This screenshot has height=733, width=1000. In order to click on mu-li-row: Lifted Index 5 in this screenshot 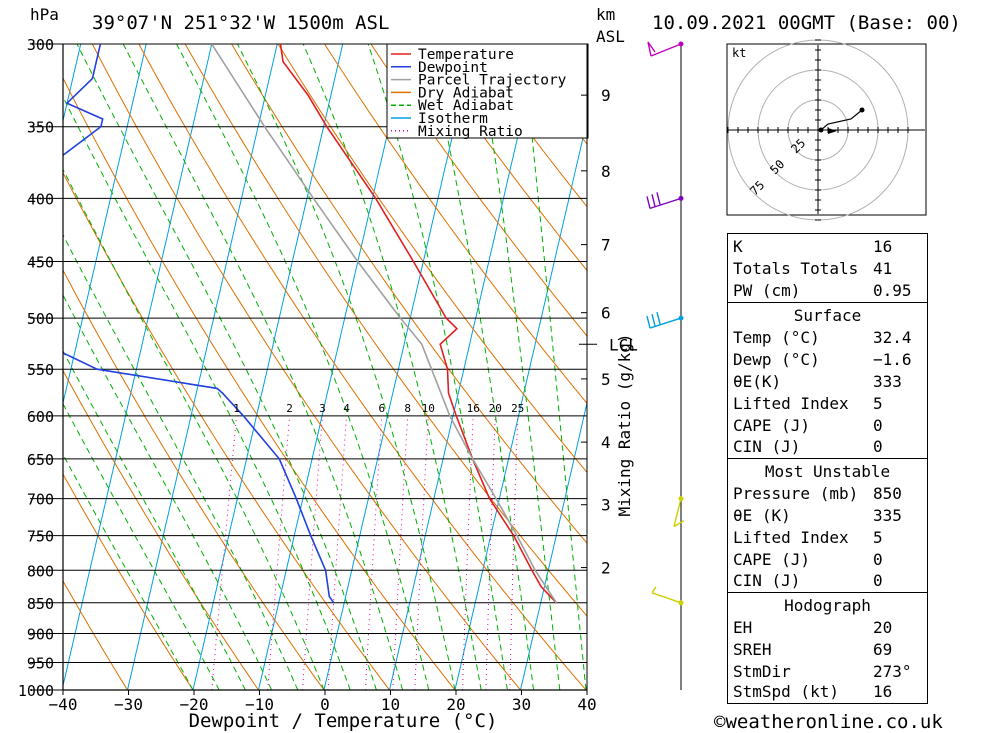, I will do `click(827, 538)`.